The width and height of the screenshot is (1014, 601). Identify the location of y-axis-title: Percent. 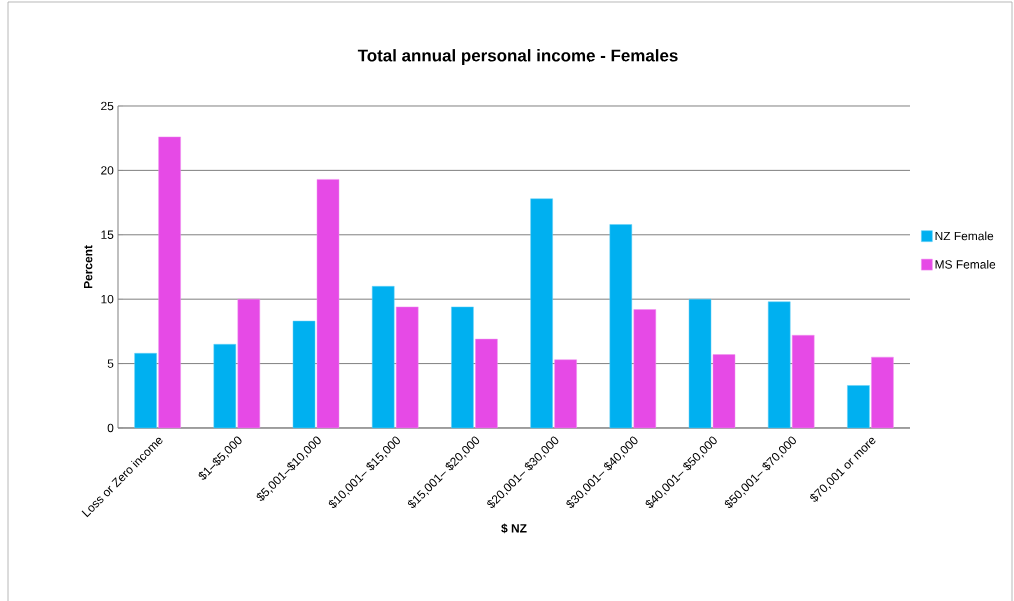
(88, 267).